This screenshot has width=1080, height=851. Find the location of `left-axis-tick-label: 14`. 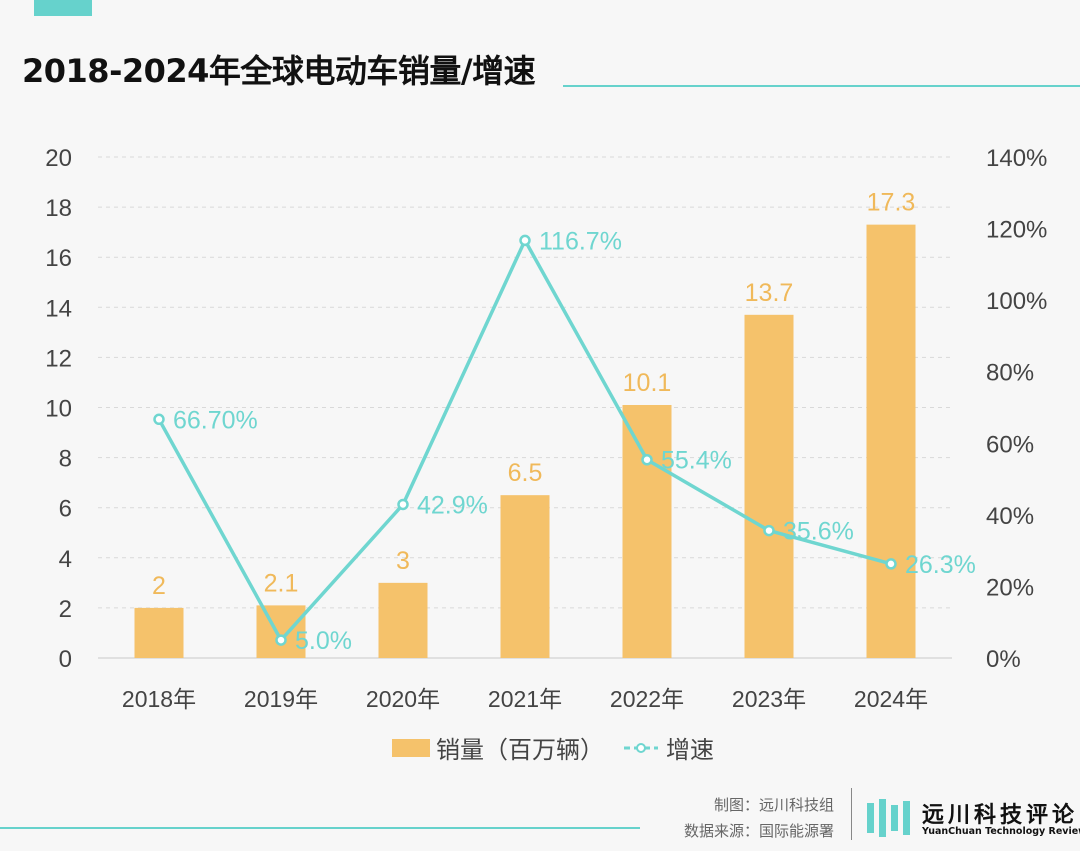

left-axis-tick-label: 14 is located at coordinates (58, 308).